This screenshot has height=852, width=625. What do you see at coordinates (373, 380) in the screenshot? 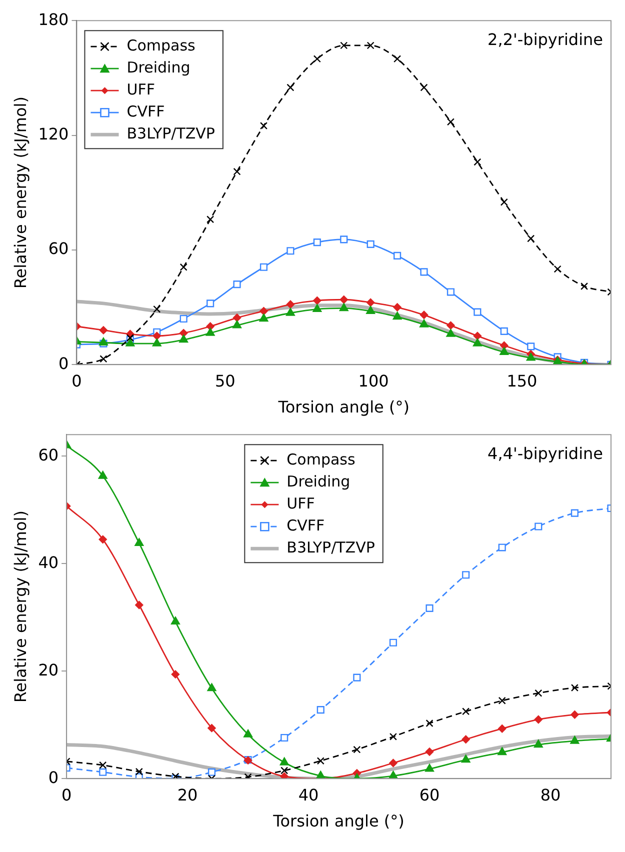
I see `x-tick-label: 100` at bounding box center [373, 380].